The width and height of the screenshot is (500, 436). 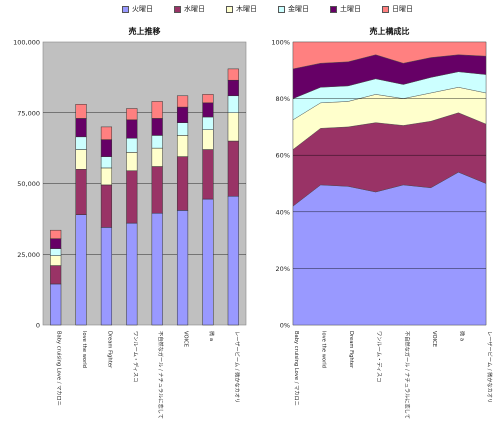 I want to click on chart-title: 売上推移, so click(x=145, y=31).